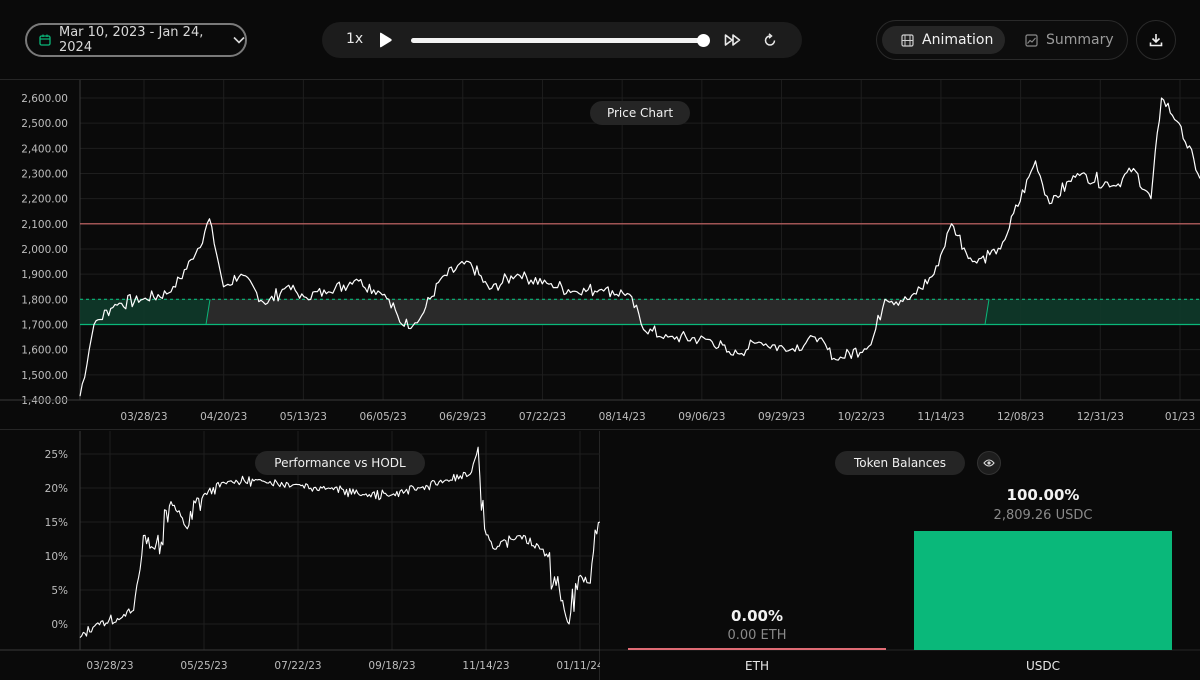 The height and width of the screenshot is (680, 1200). What do you see at coordinates (958, 40) in the screenshot?
I see `tab-animation-label: Animation` at bounding box center [958, 40].